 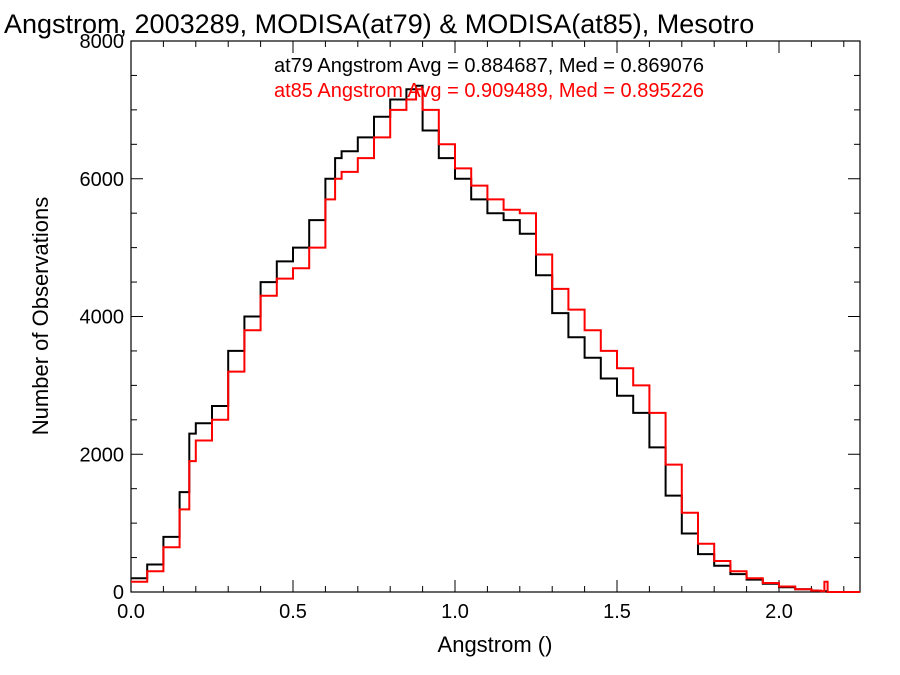 What do you see at coordinates (102, 455) in the screenshot?
I see `y-tick-label: 2000` at bounding box center [102, 455].